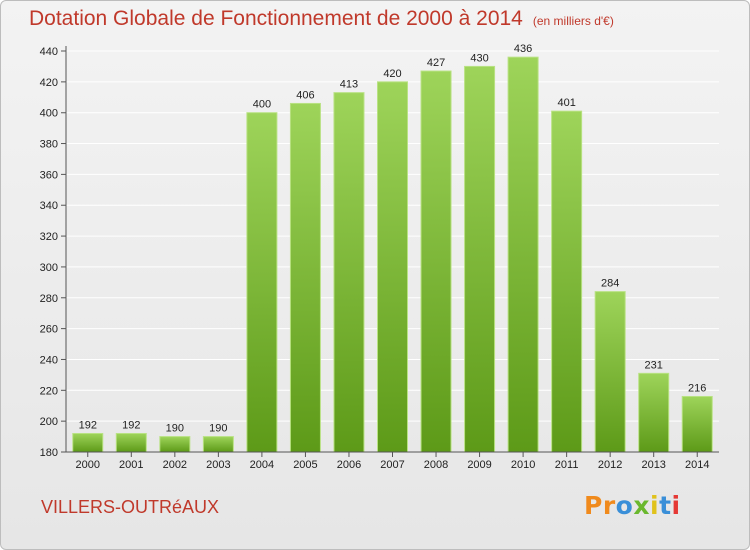 This screenshot has width=750, height=550. Describe the element at coordinates (479, 465) in the screenshot. I see `x-tick-label: 2009` at that location.